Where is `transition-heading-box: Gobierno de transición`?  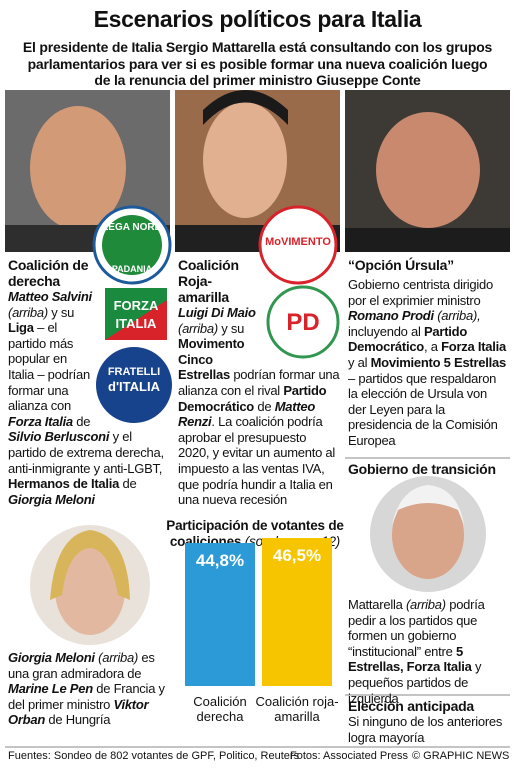 transition-heading-box: Gobierno de transición is located at coordinates (428, 469).